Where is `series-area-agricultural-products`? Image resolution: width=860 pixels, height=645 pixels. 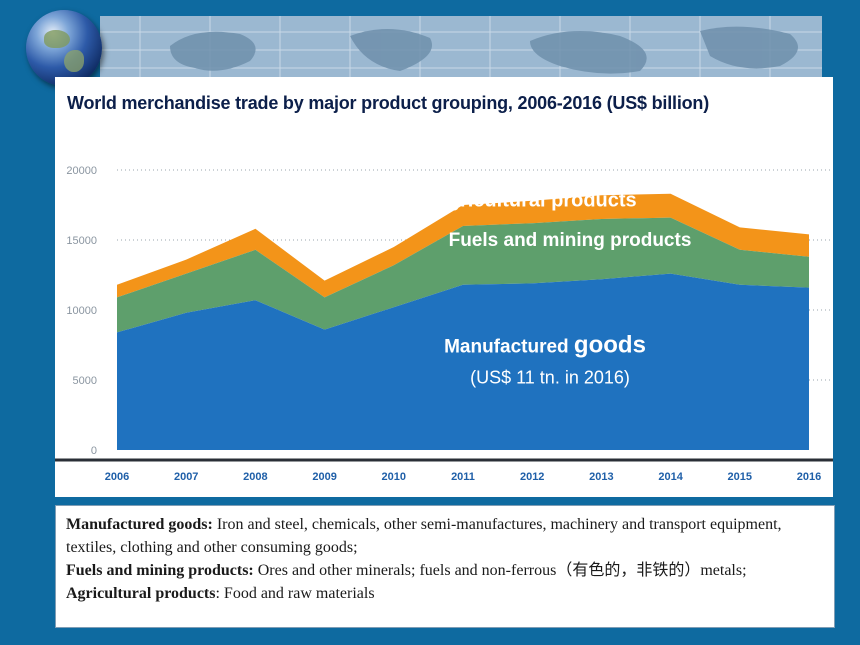
series-area-agricultural-products is located at coordinates (463, 245).